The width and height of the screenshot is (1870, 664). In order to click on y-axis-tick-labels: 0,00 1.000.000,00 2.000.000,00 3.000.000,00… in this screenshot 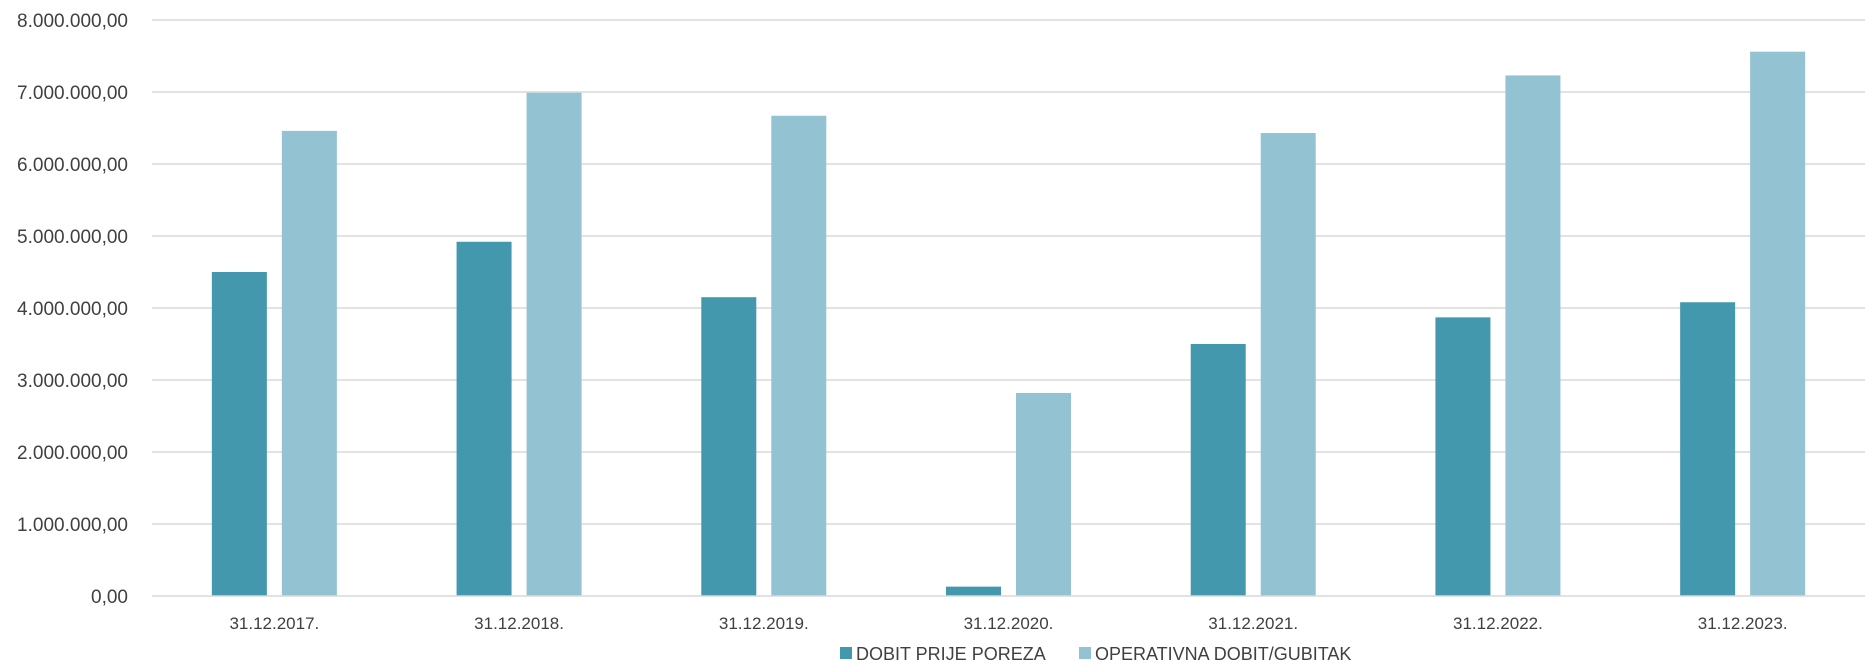, I will do `click(72, 309)`.